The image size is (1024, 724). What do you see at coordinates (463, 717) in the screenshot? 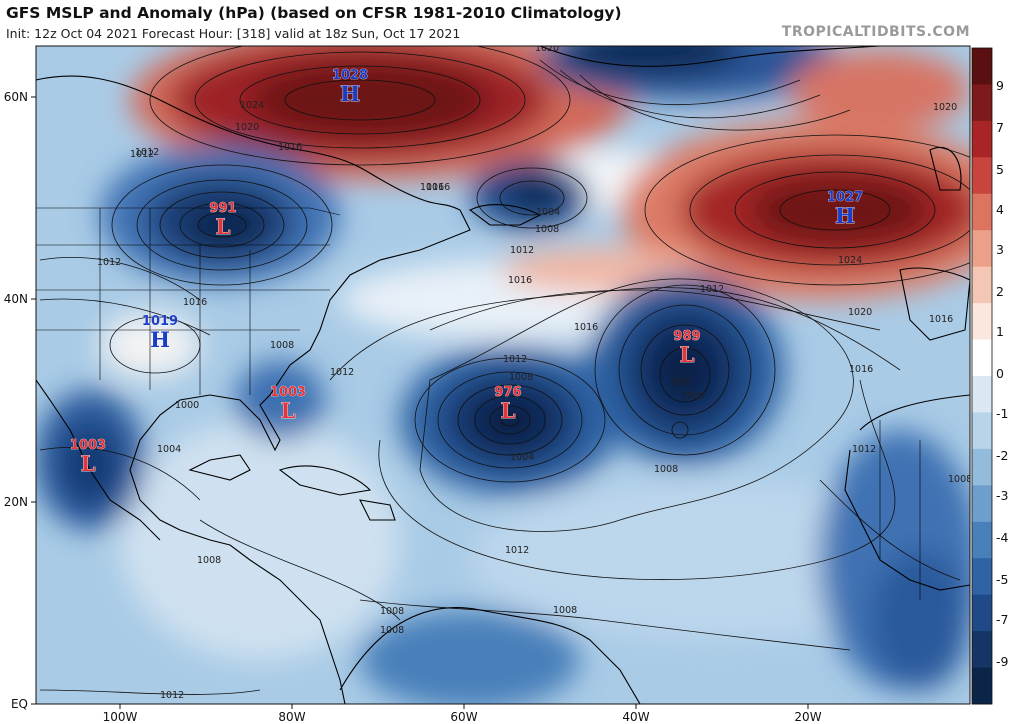
I see `lon-label-60w: 60W` at bounding box center [463, 717].